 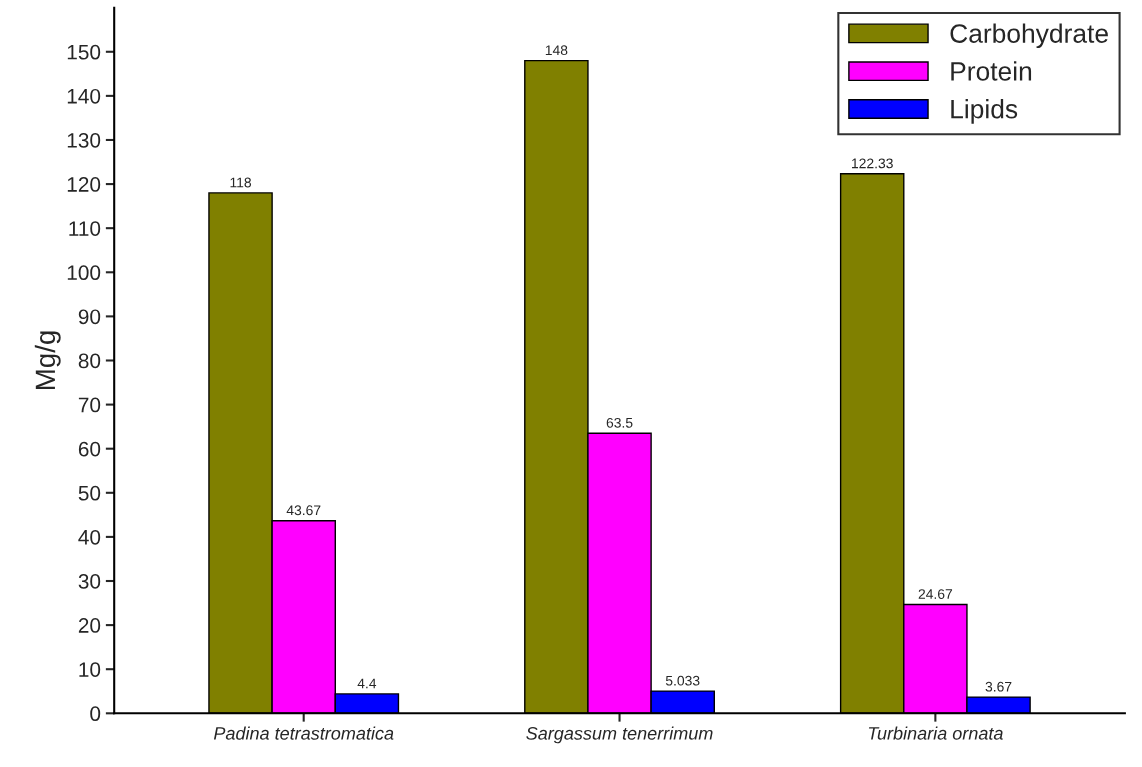 What do you see at coordinates (241, 182) in the screenshot?
I see `data-label: 118` at bounding box center [241, 182].